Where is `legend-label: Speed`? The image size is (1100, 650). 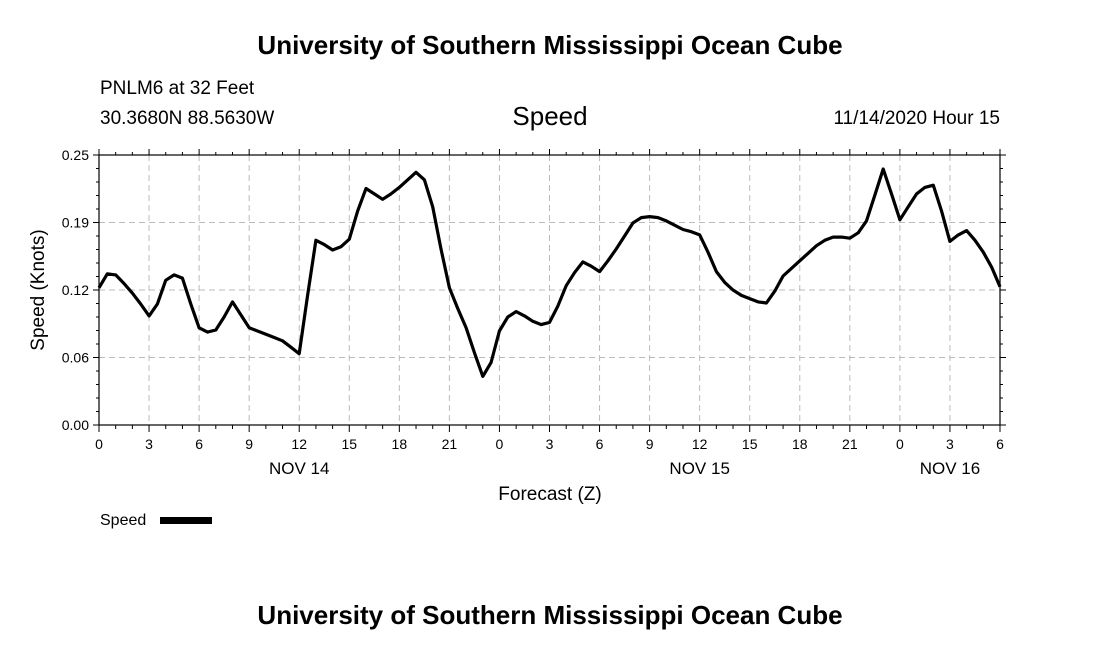 legend-label: Speed is located at coordinates (123, 520).